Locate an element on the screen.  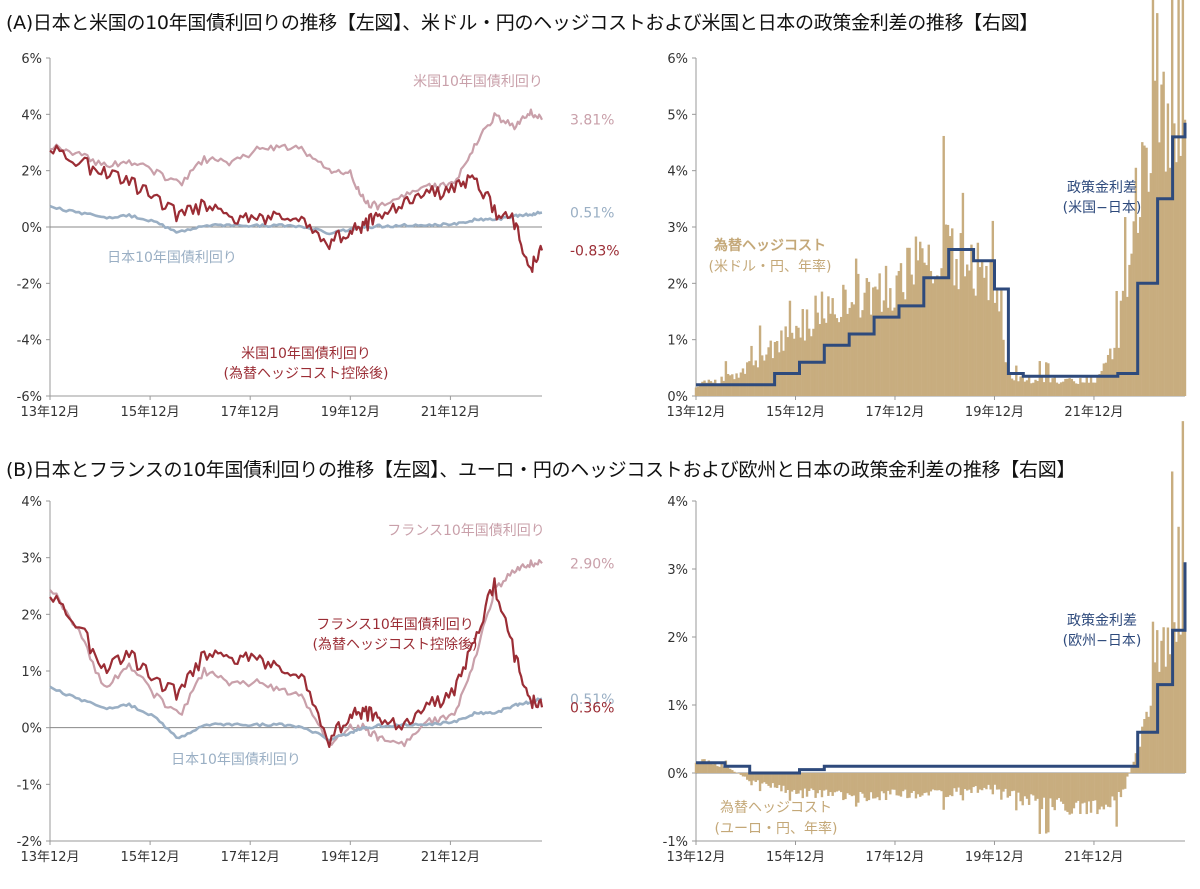
y-tick-label: 1% is located at coordinates (677, 706).